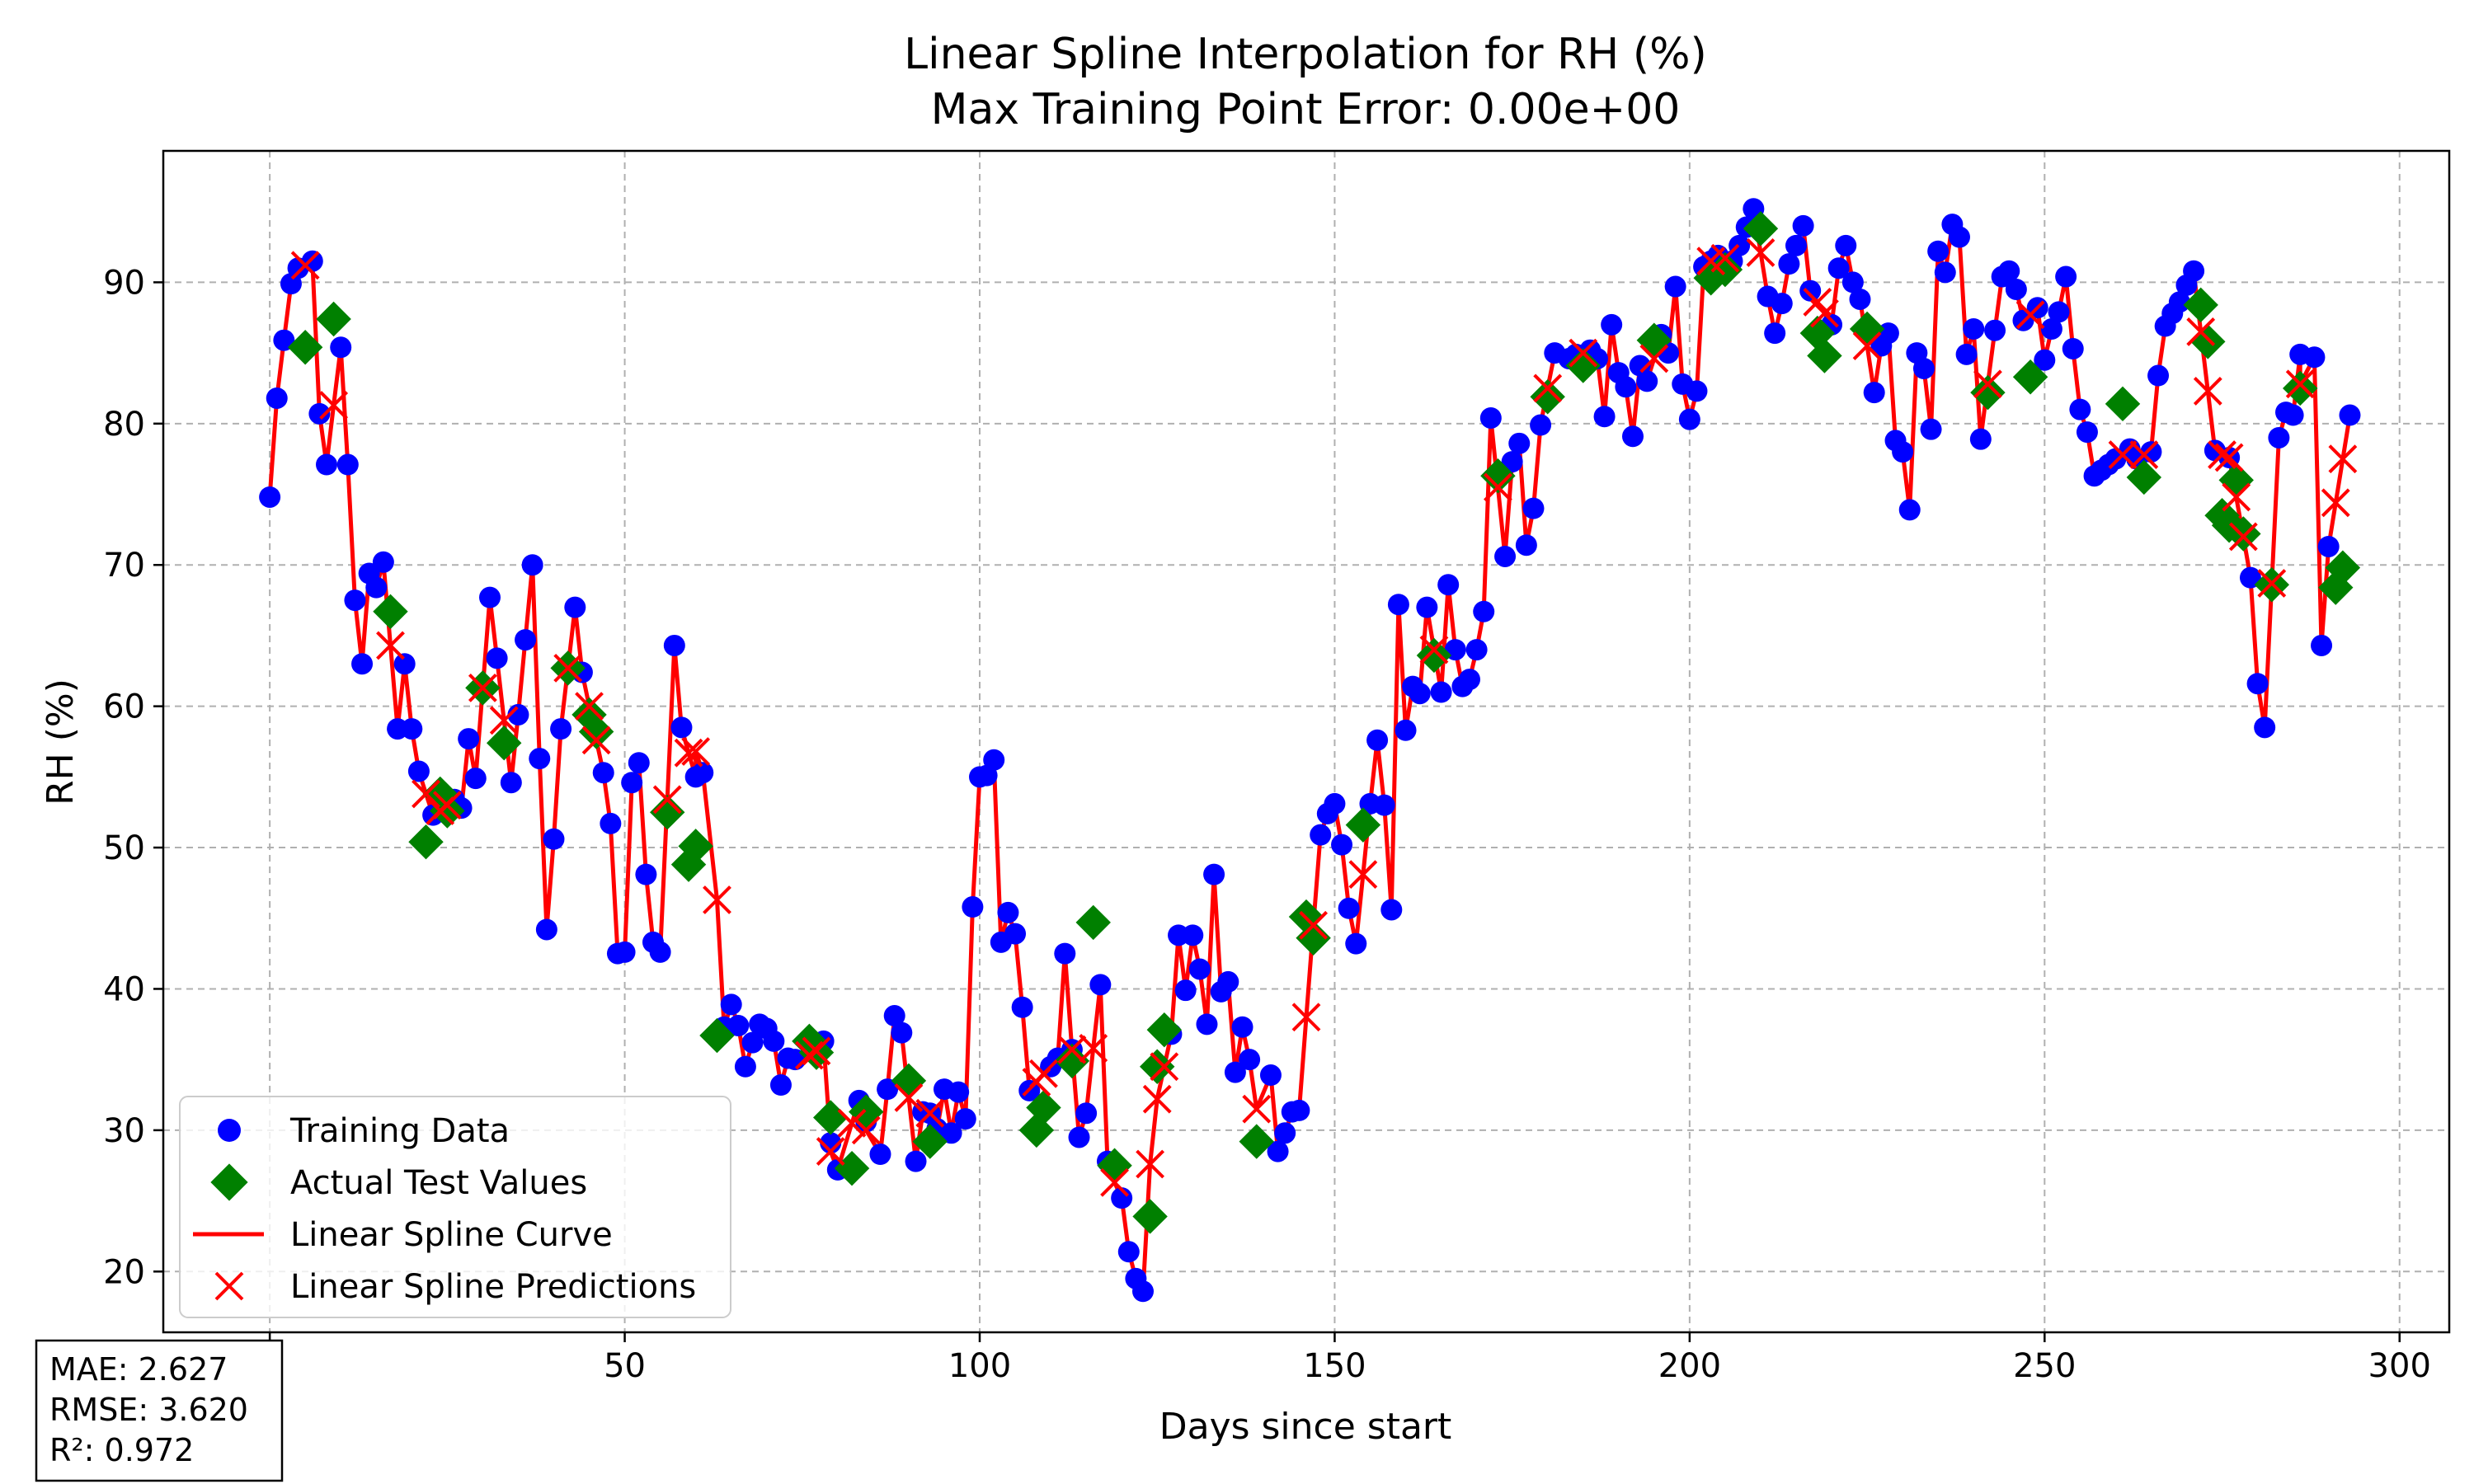 Image resolution: width=2474 pixels, height=1484 pixels. What do you see at coordinates (124, 283) in the screenshot?
I see `y-tick-label: 90` at bounding box center [124, 283].